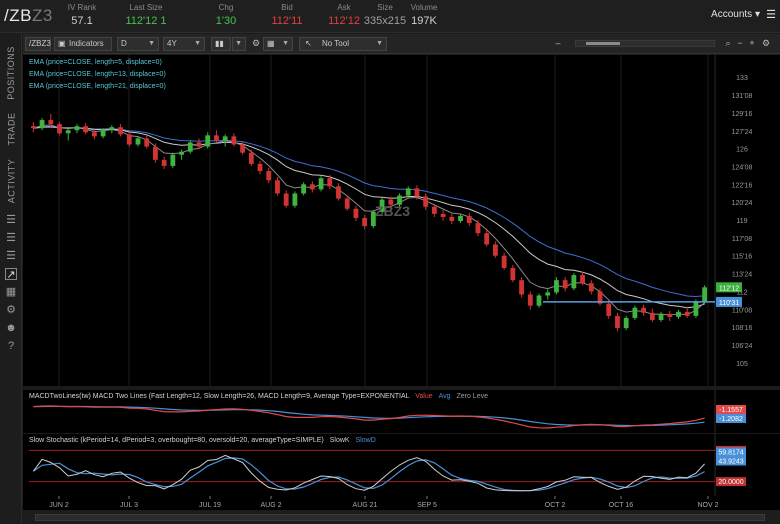 Image resolution: width=780 pixels, height=524 pixels. What do you see at coordinates (11, 274) in the screenshot?
I see `chart-icon: ↗` at bounding box center [11, 274].